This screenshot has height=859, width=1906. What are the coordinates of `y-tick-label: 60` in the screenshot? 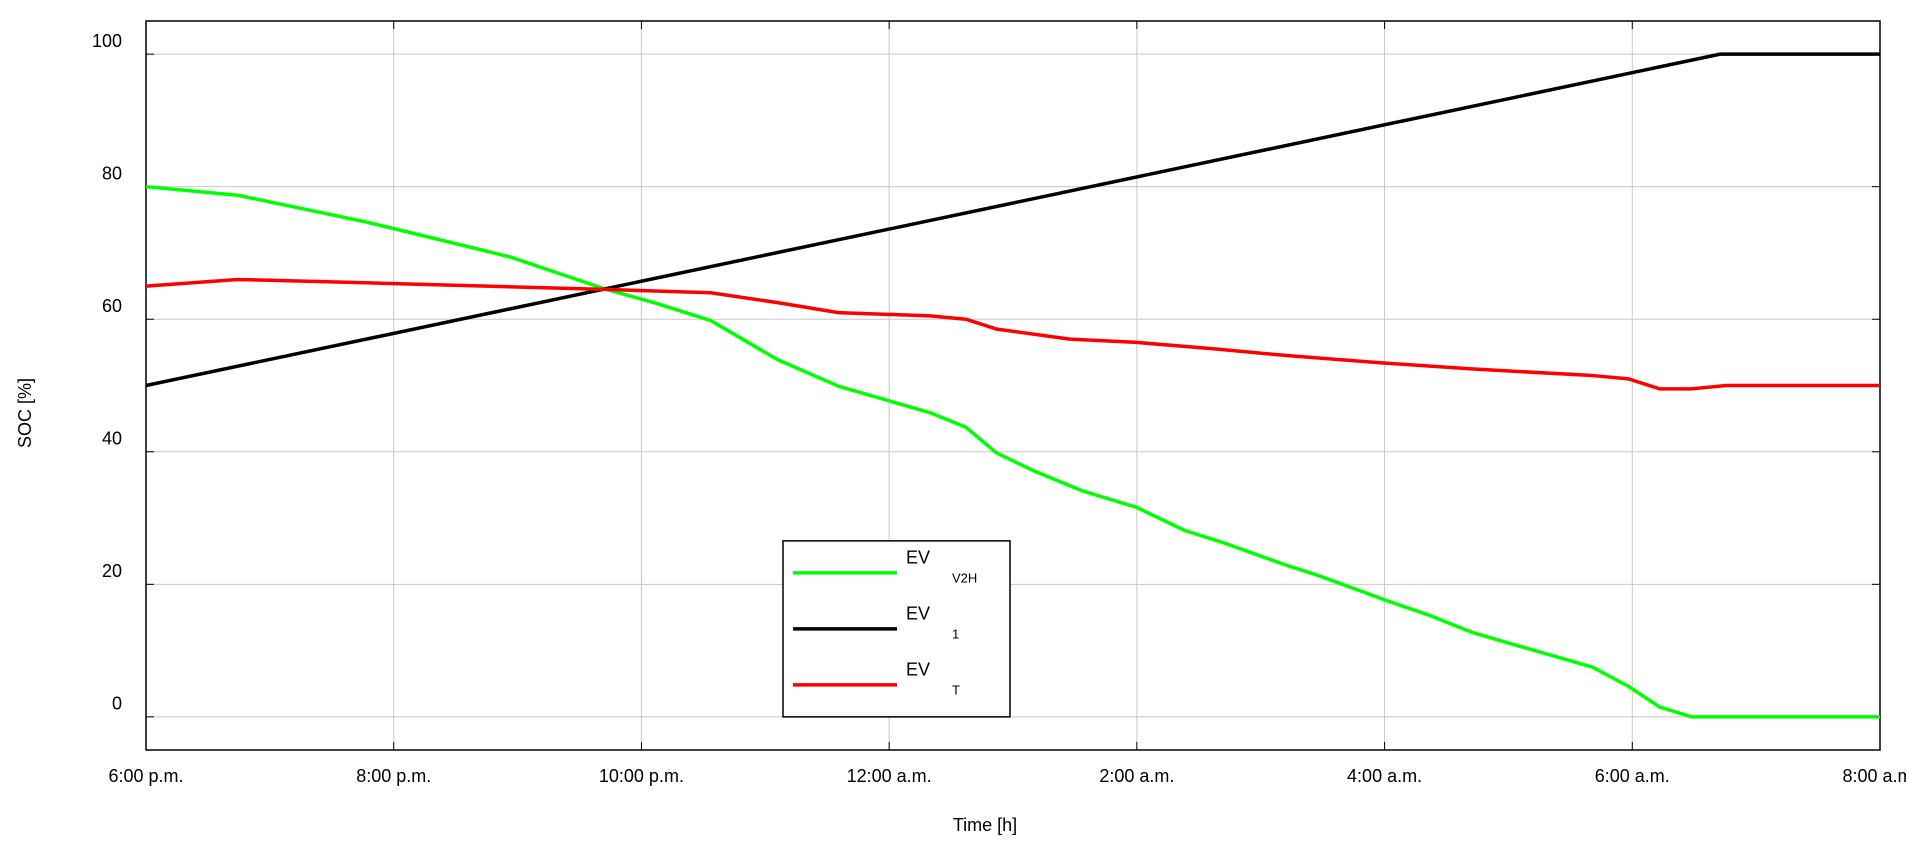 It's located at (112, 306).